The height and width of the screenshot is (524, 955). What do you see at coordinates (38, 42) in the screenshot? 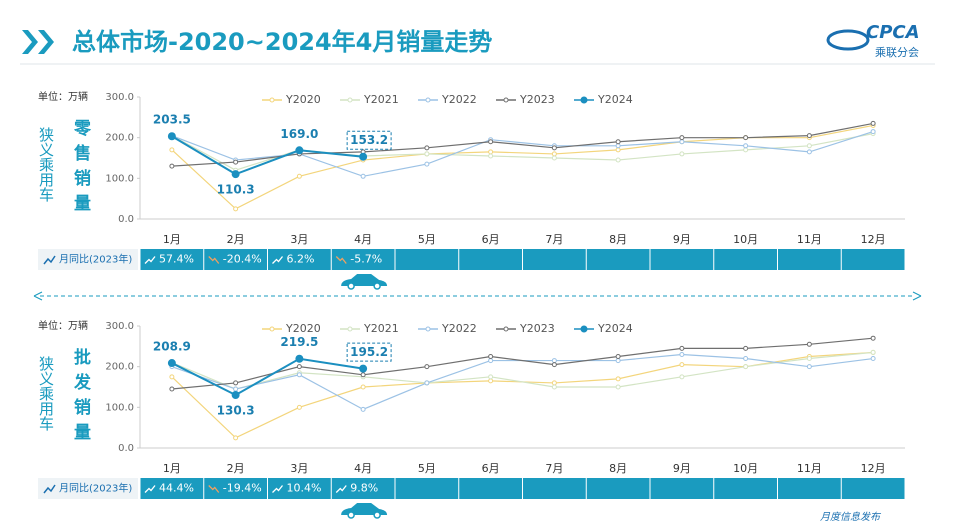
I see `chevrons` at bounding box center [38, 42].